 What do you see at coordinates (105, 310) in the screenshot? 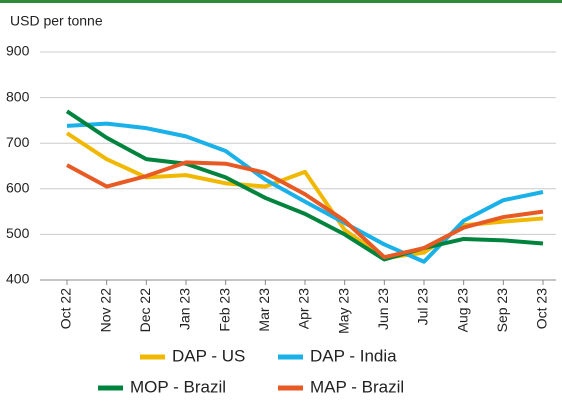
I see `x-tick-label: Nov 22` at bounding box center [105, 310].